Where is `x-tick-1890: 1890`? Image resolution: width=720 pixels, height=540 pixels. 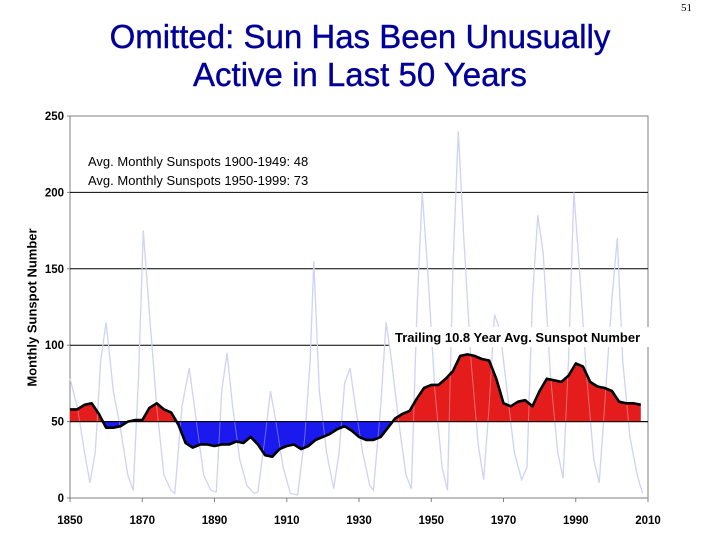
x-tick-1890: 1890 is located at coordinates (215, 521).